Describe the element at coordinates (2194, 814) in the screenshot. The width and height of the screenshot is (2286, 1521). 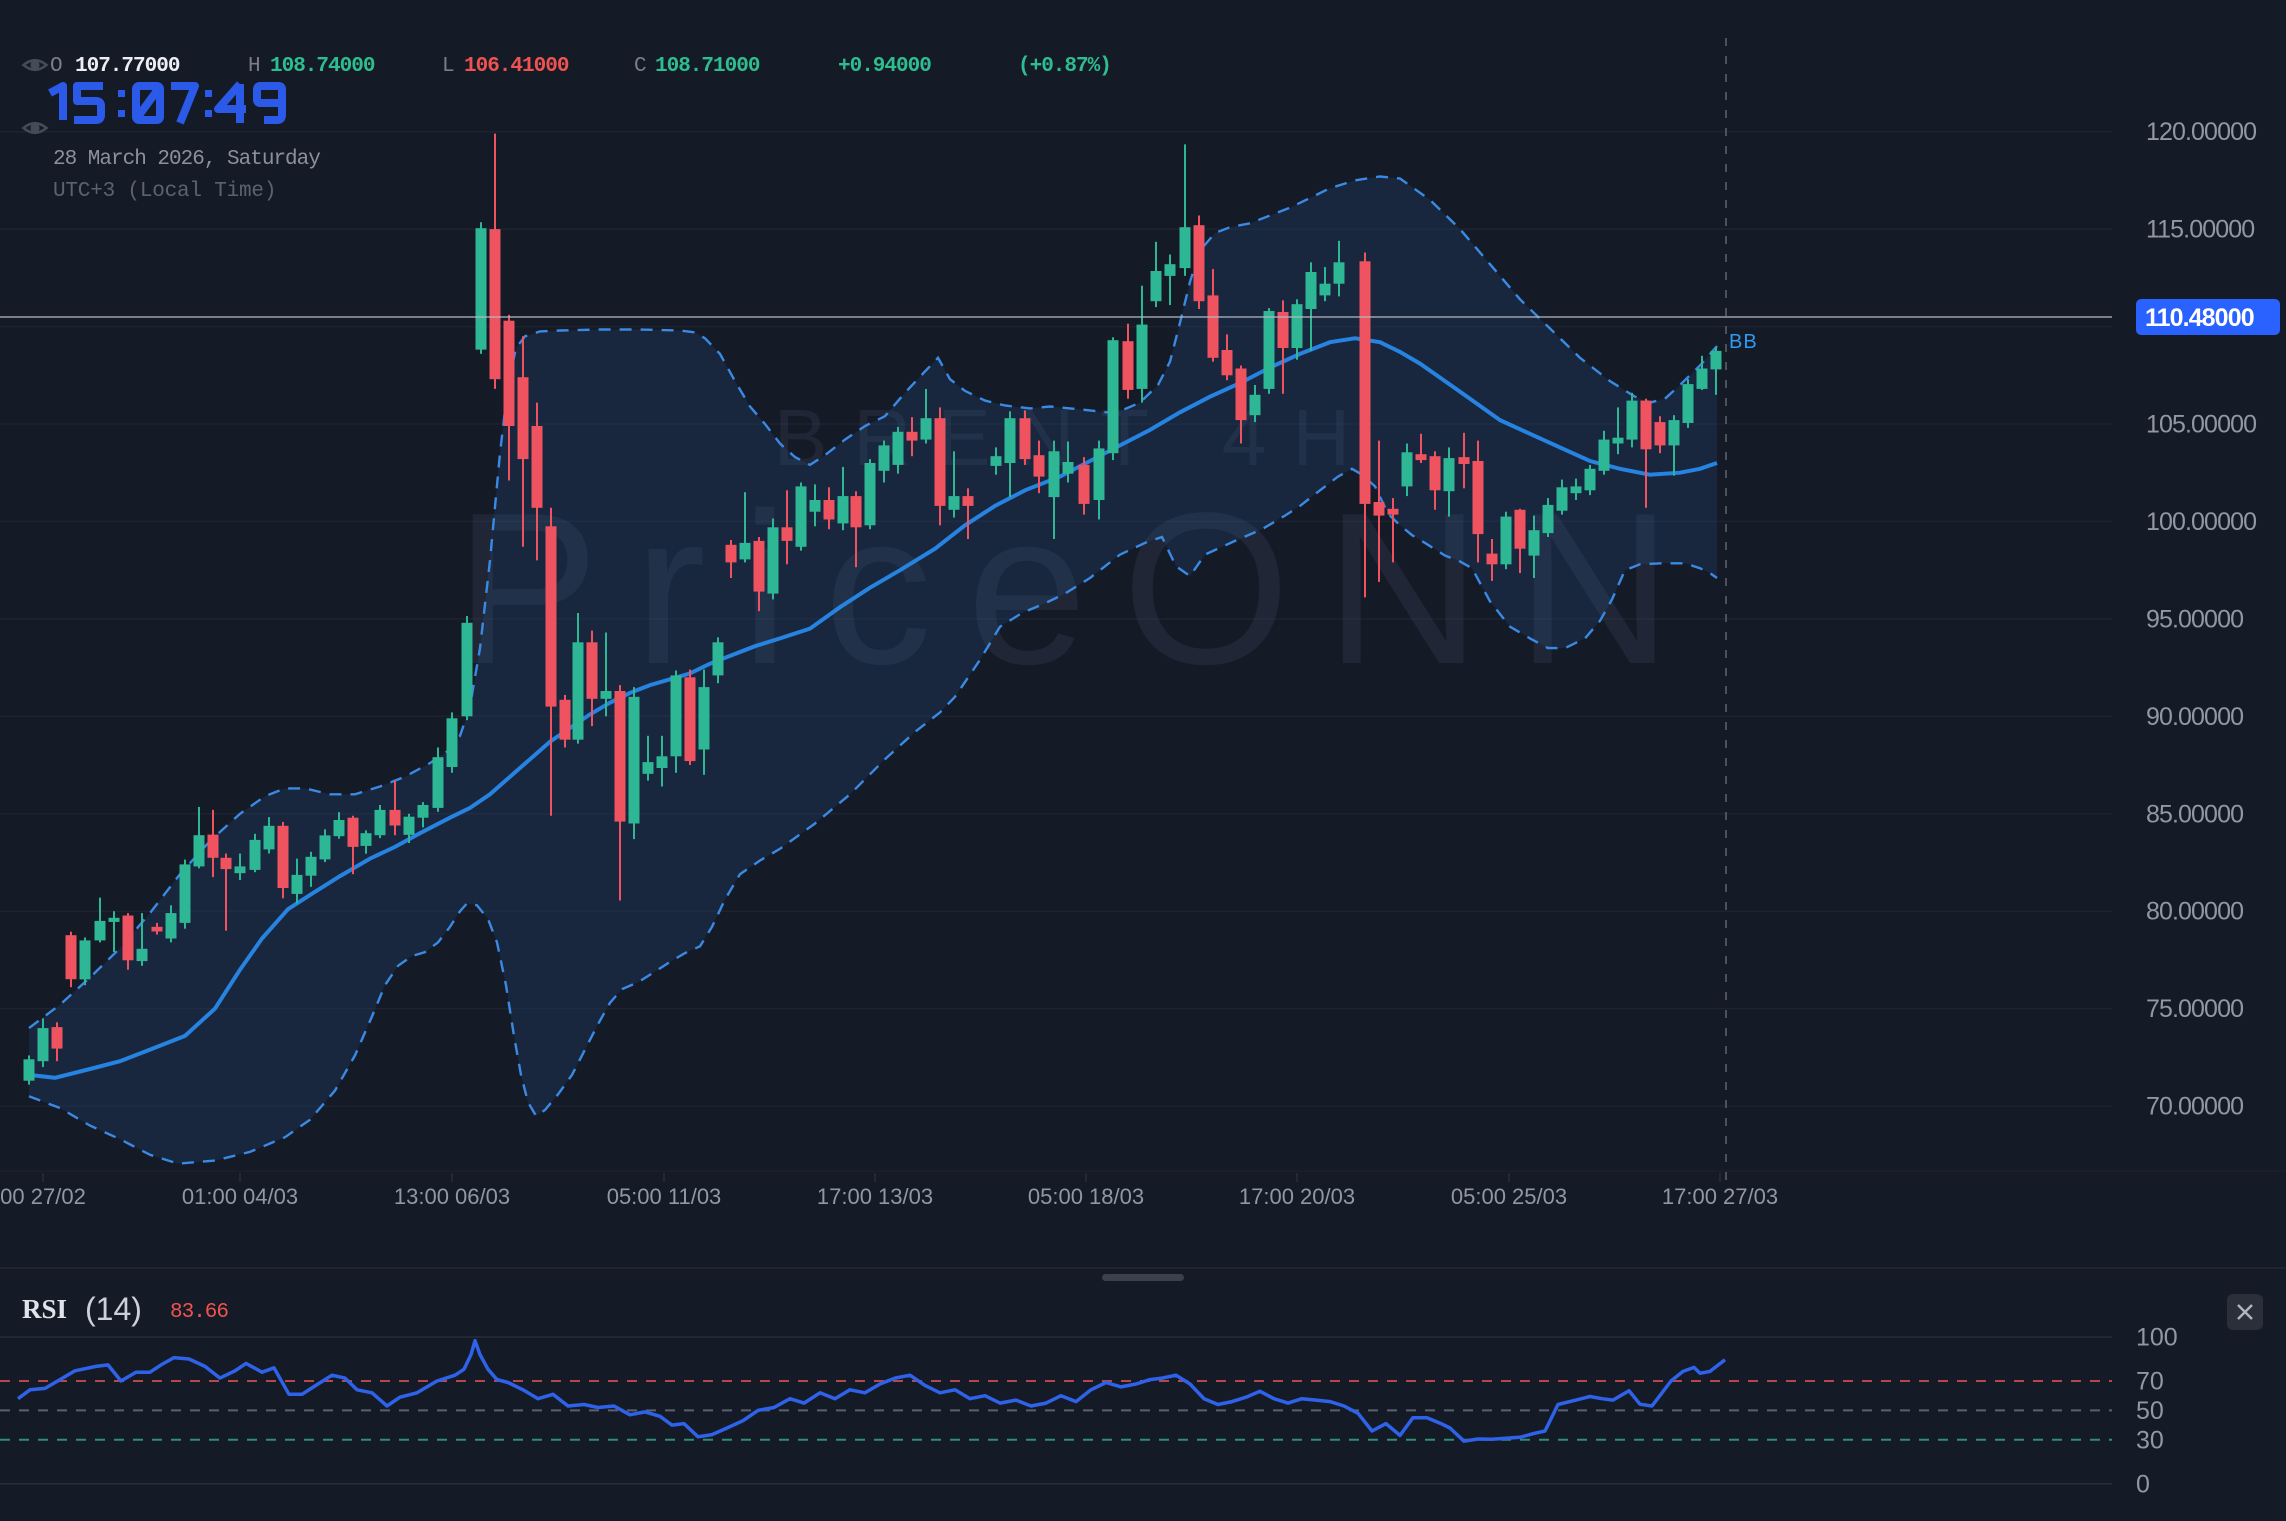
I see `svg-text: 85.00000` at that location.